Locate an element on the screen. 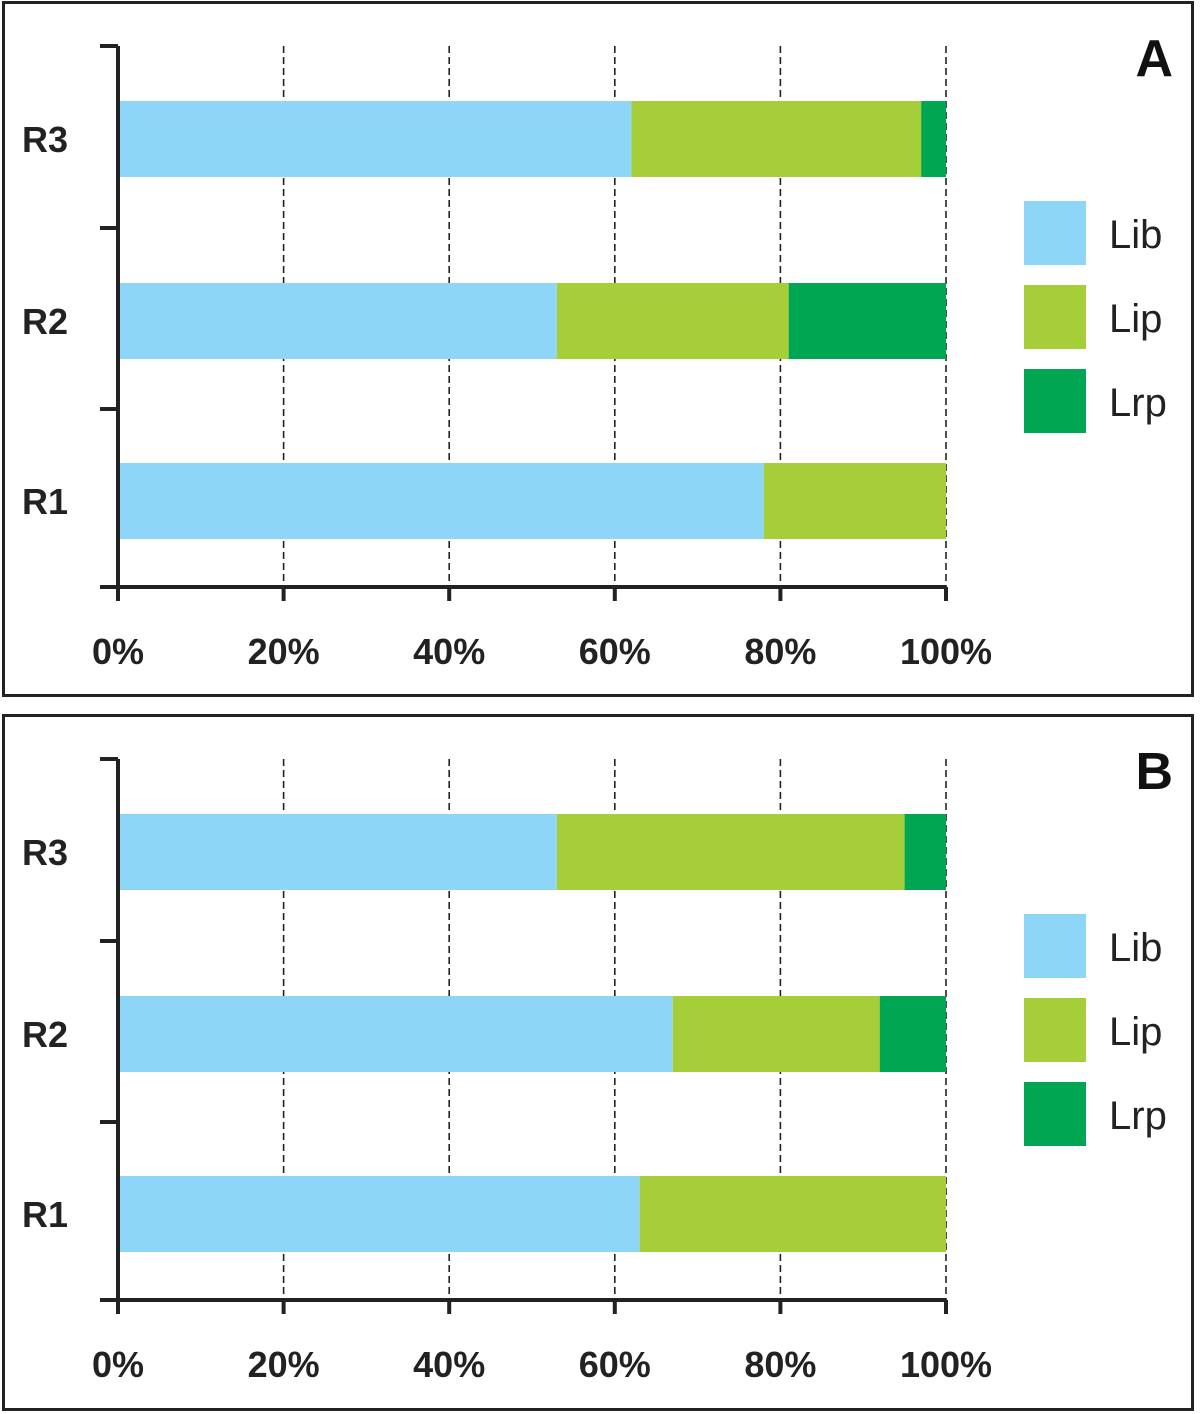  bar-b-r3-lib is located at coordinates (337, 852).